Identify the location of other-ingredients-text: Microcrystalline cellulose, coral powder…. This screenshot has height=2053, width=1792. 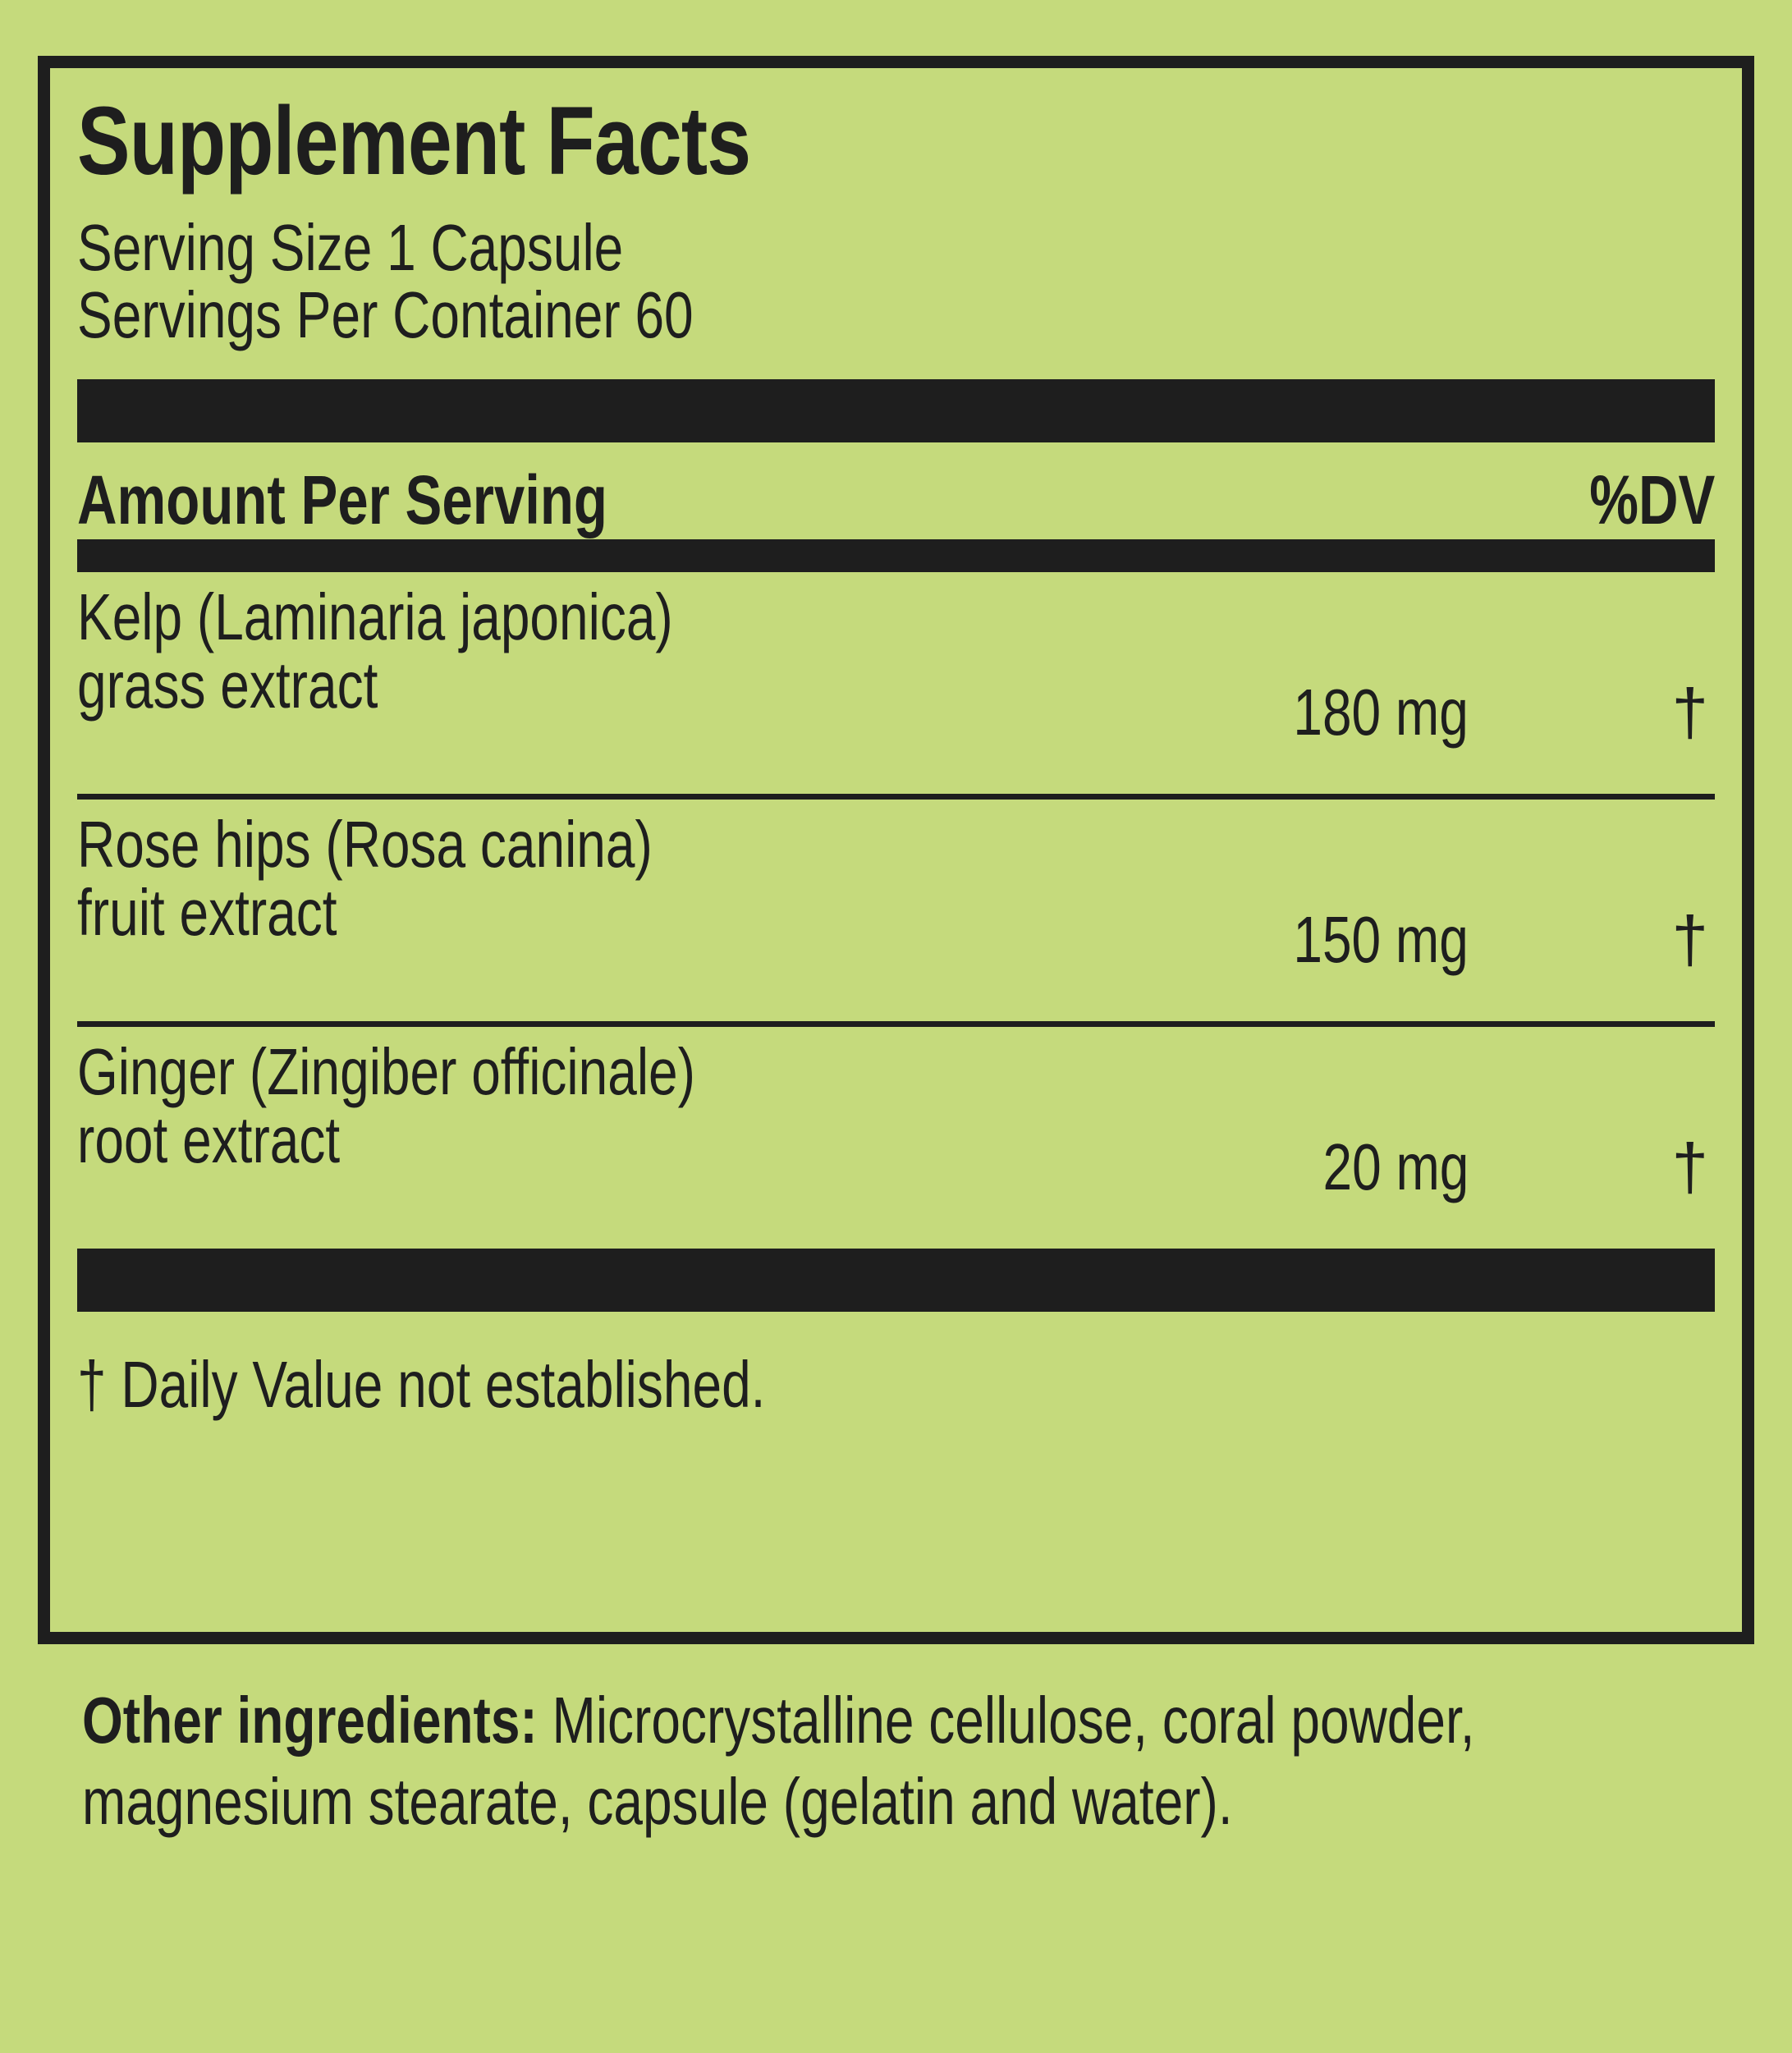
(778, 1761).